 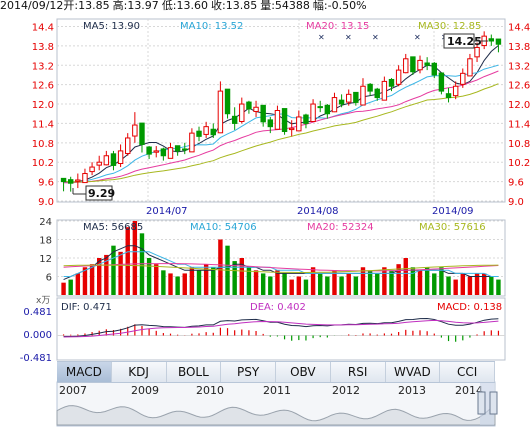 I want to click on tab-macd: MACD, so click(x=84, y=372).